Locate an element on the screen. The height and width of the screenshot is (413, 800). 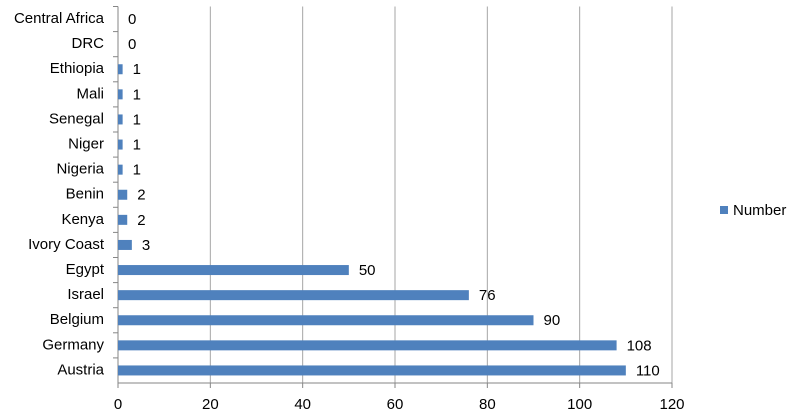
y-tick-label: Benin is located at coordinates (85, 194).